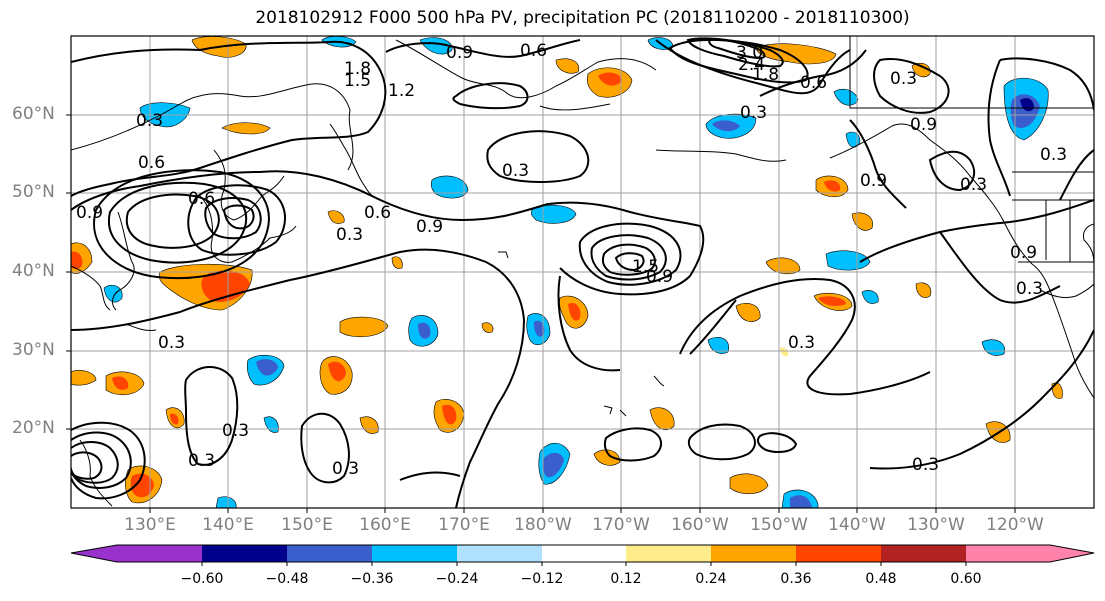  I want to click on colorbar-tick-label: 0.36, so click(796, 579).